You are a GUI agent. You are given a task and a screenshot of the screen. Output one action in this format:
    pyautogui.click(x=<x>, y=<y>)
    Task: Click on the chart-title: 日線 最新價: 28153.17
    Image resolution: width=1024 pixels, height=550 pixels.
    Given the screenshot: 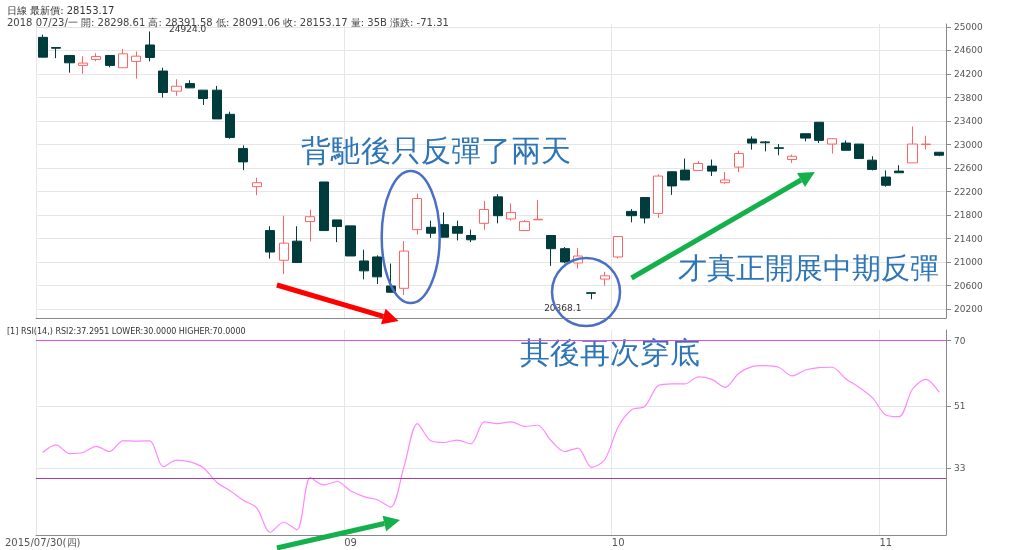 What is the action you would take?
    pyautogui.click(x=61, y=10)
    